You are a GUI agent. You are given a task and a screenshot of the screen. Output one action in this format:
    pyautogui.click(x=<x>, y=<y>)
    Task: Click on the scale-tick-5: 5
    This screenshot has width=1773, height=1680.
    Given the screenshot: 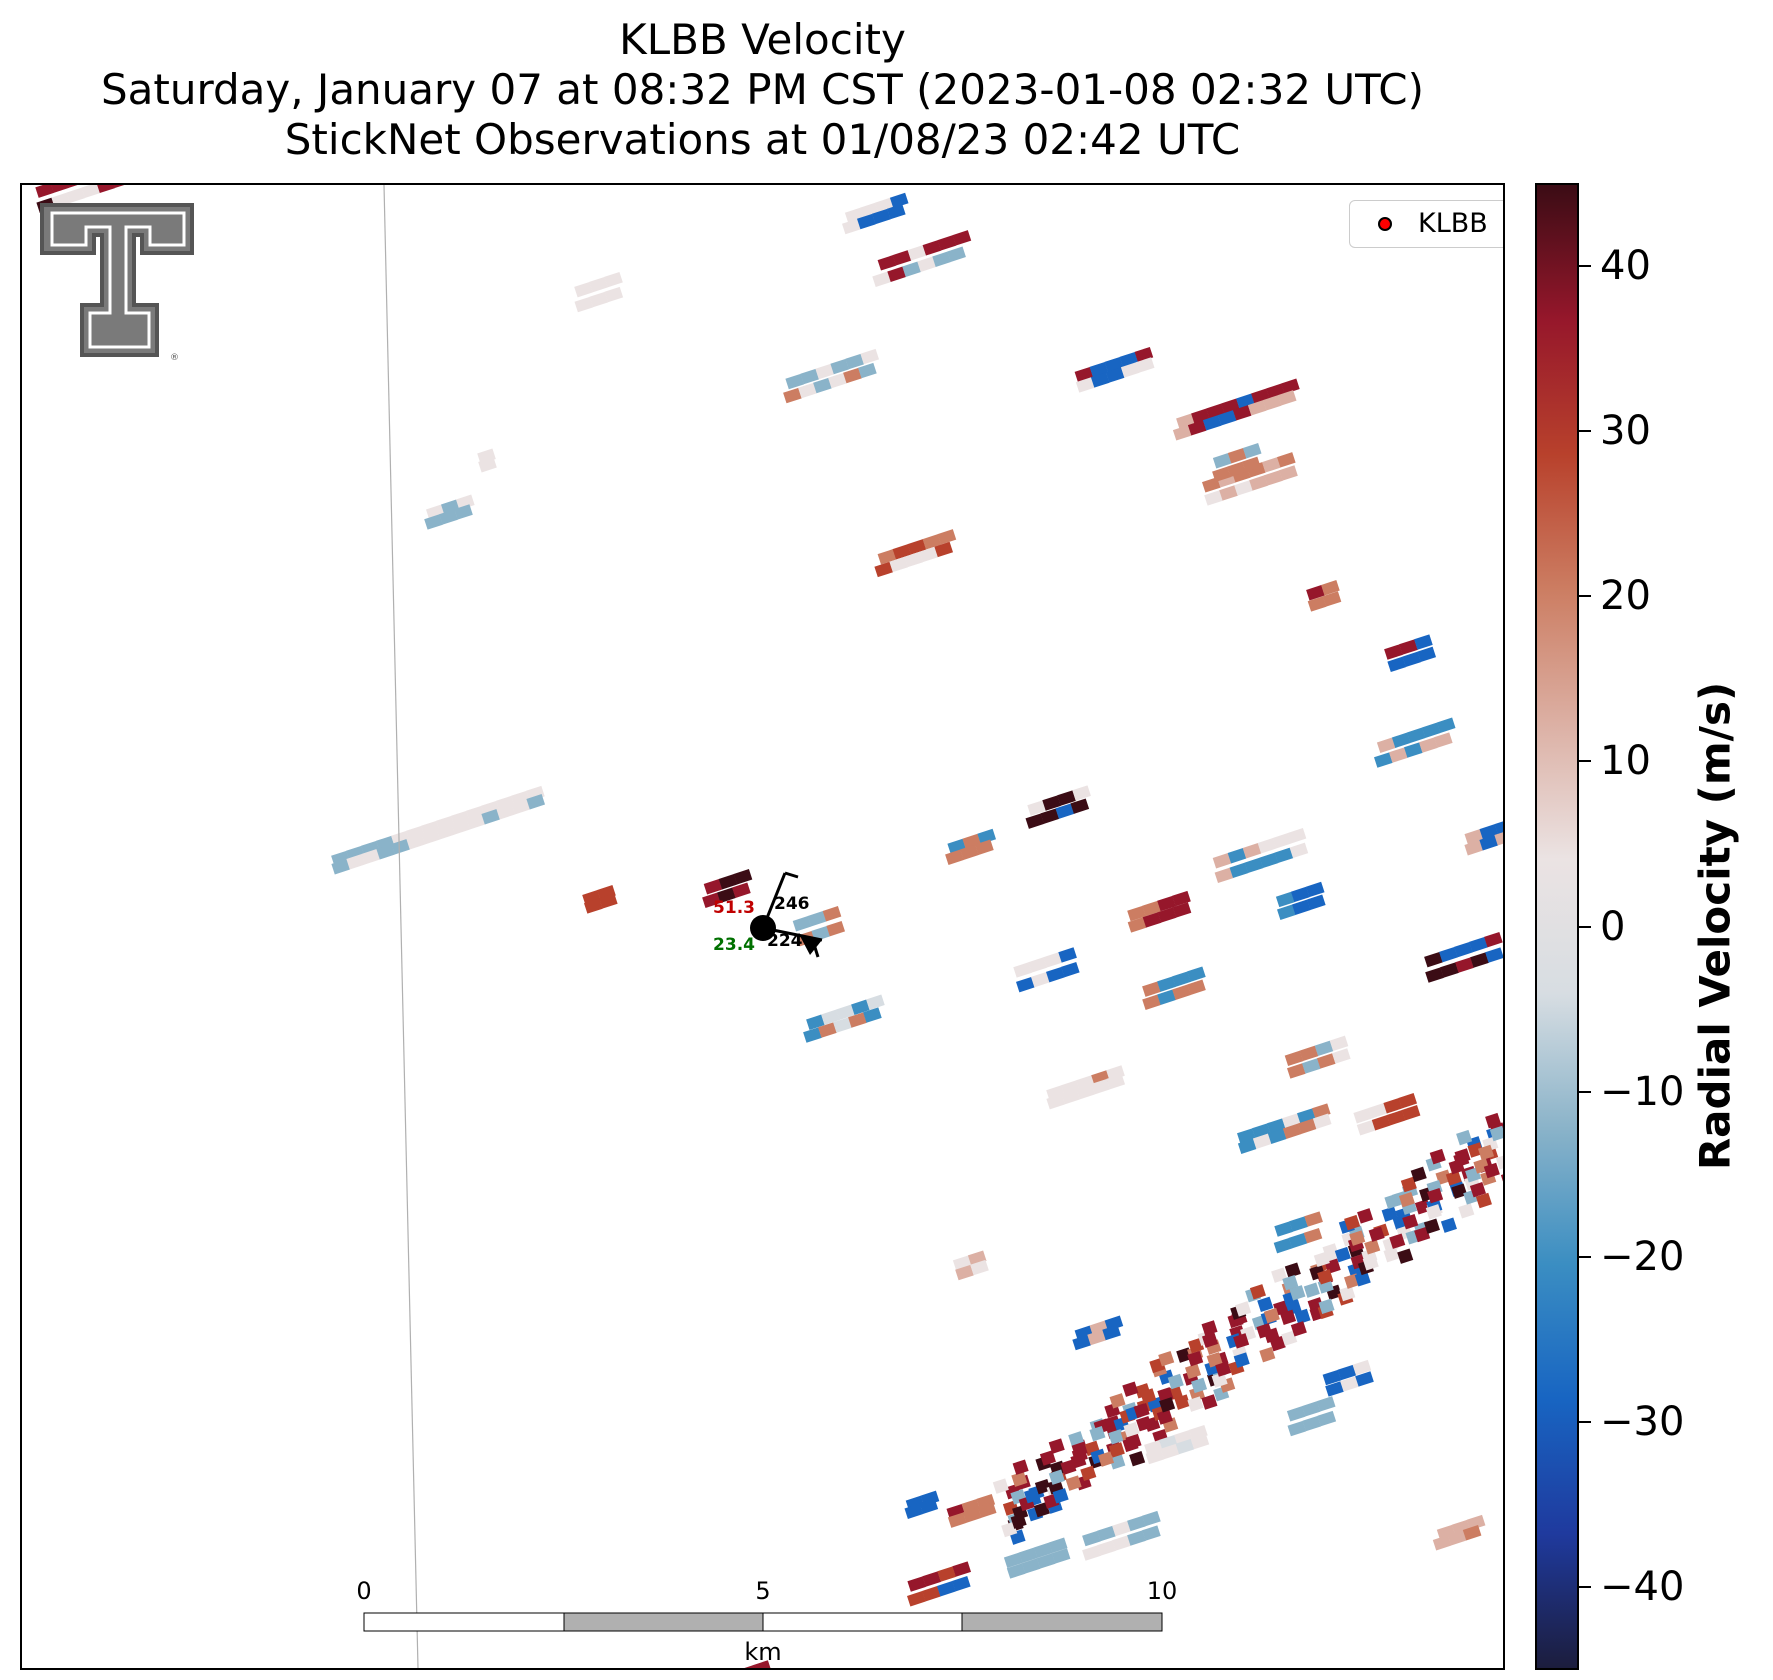 What is the action you would take?
    pyautogui.click(x=762, y=1591)
    